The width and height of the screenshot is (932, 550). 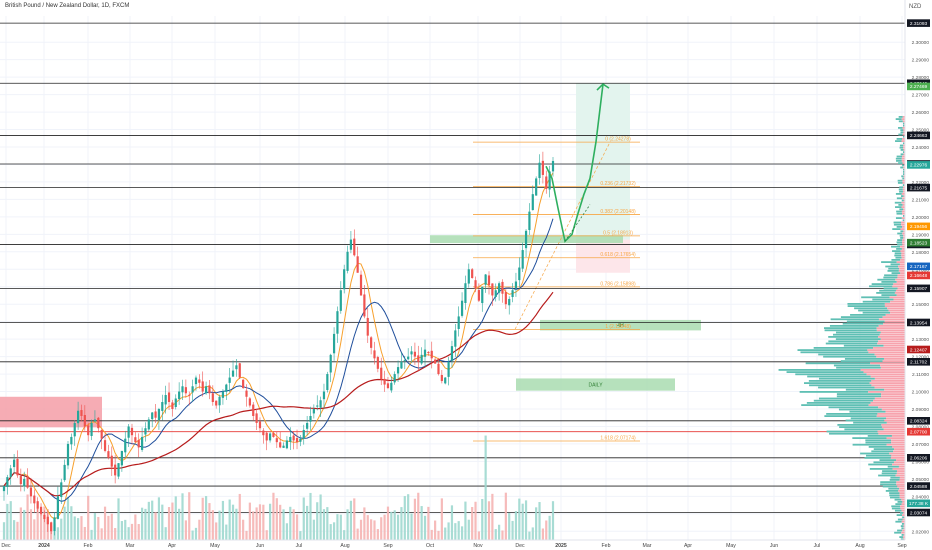 What do you see at coordinates (921, 96) in the screenshot?
I see `price-tick-label: 2.27000` at bounding box center [921, 96].